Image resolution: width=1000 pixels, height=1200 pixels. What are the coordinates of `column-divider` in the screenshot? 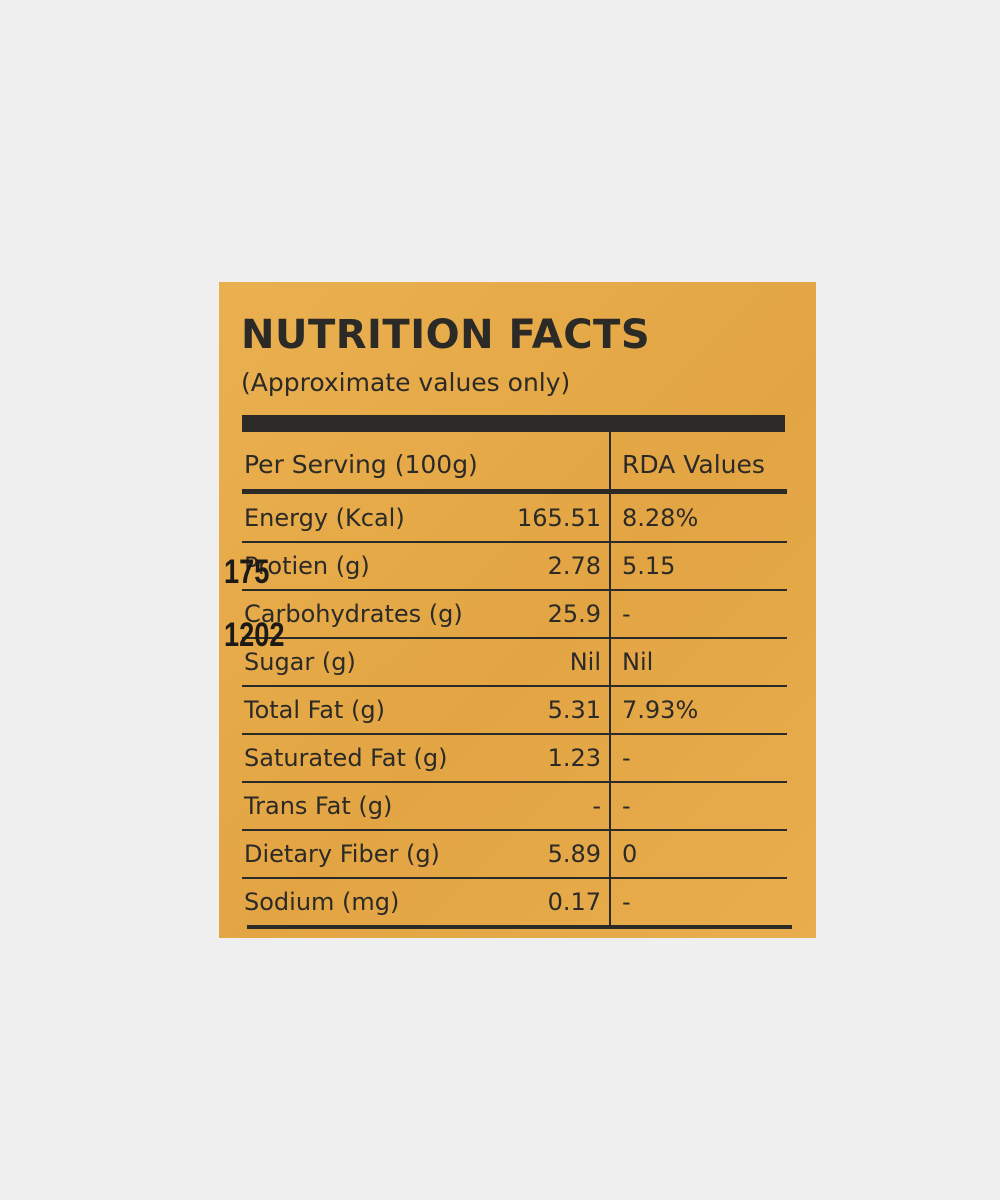 It's located at (610, 679).